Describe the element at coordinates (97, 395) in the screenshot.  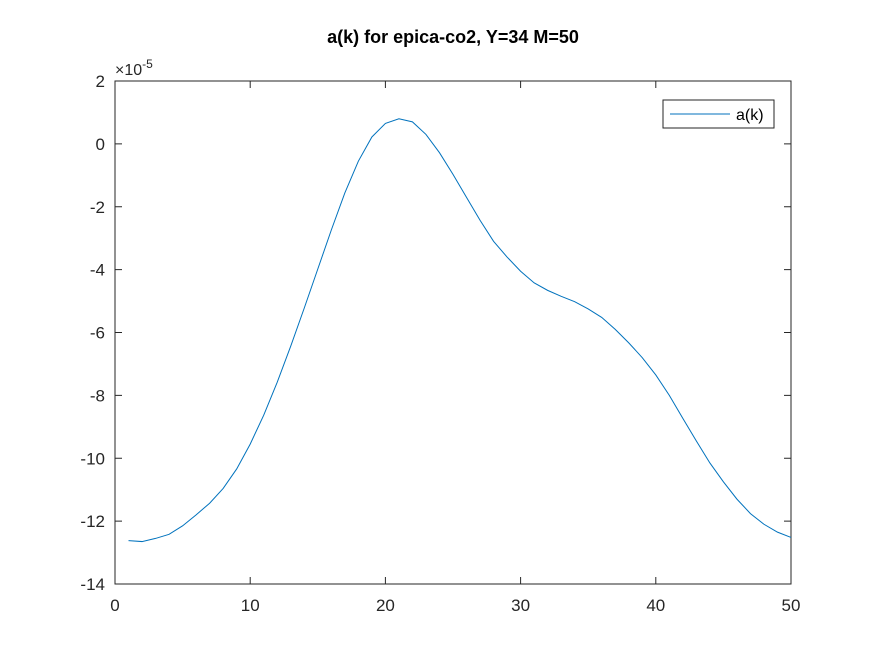
I see `y-tick-label-3: -8` at that location.